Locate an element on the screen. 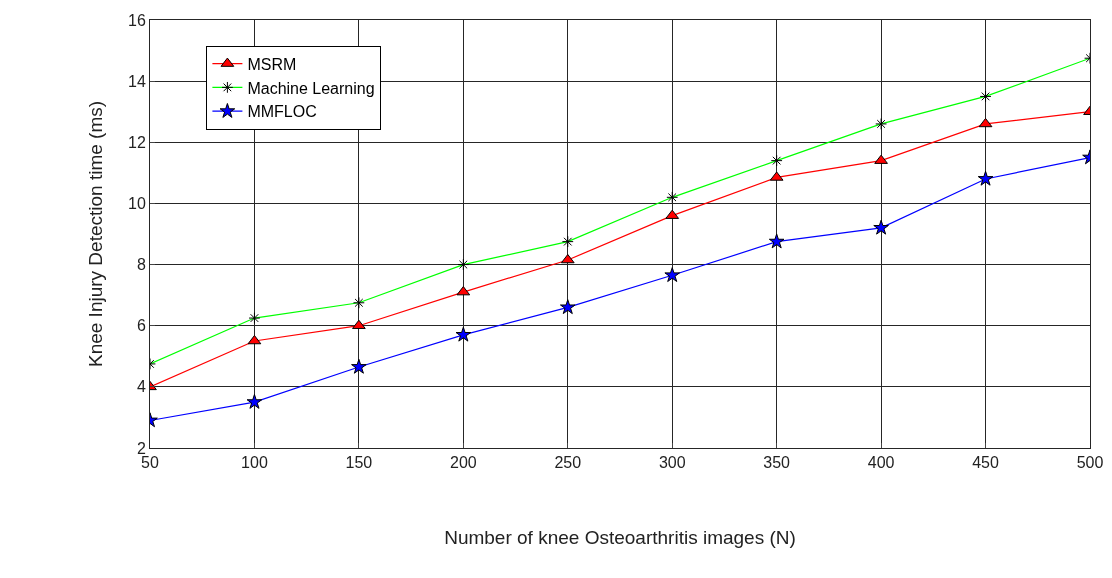 The image size is (1112, 578). x-tick-label: 350 is located at coordinates (777, 463).